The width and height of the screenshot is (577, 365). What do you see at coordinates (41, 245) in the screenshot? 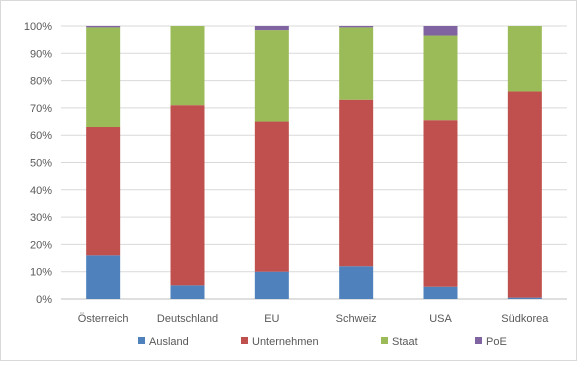
I see `y-tick-label: 20%` at bounding box center [41, 245].